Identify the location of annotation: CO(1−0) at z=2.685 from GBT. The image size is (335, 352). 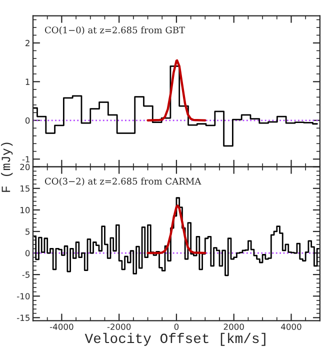
(114, 30).